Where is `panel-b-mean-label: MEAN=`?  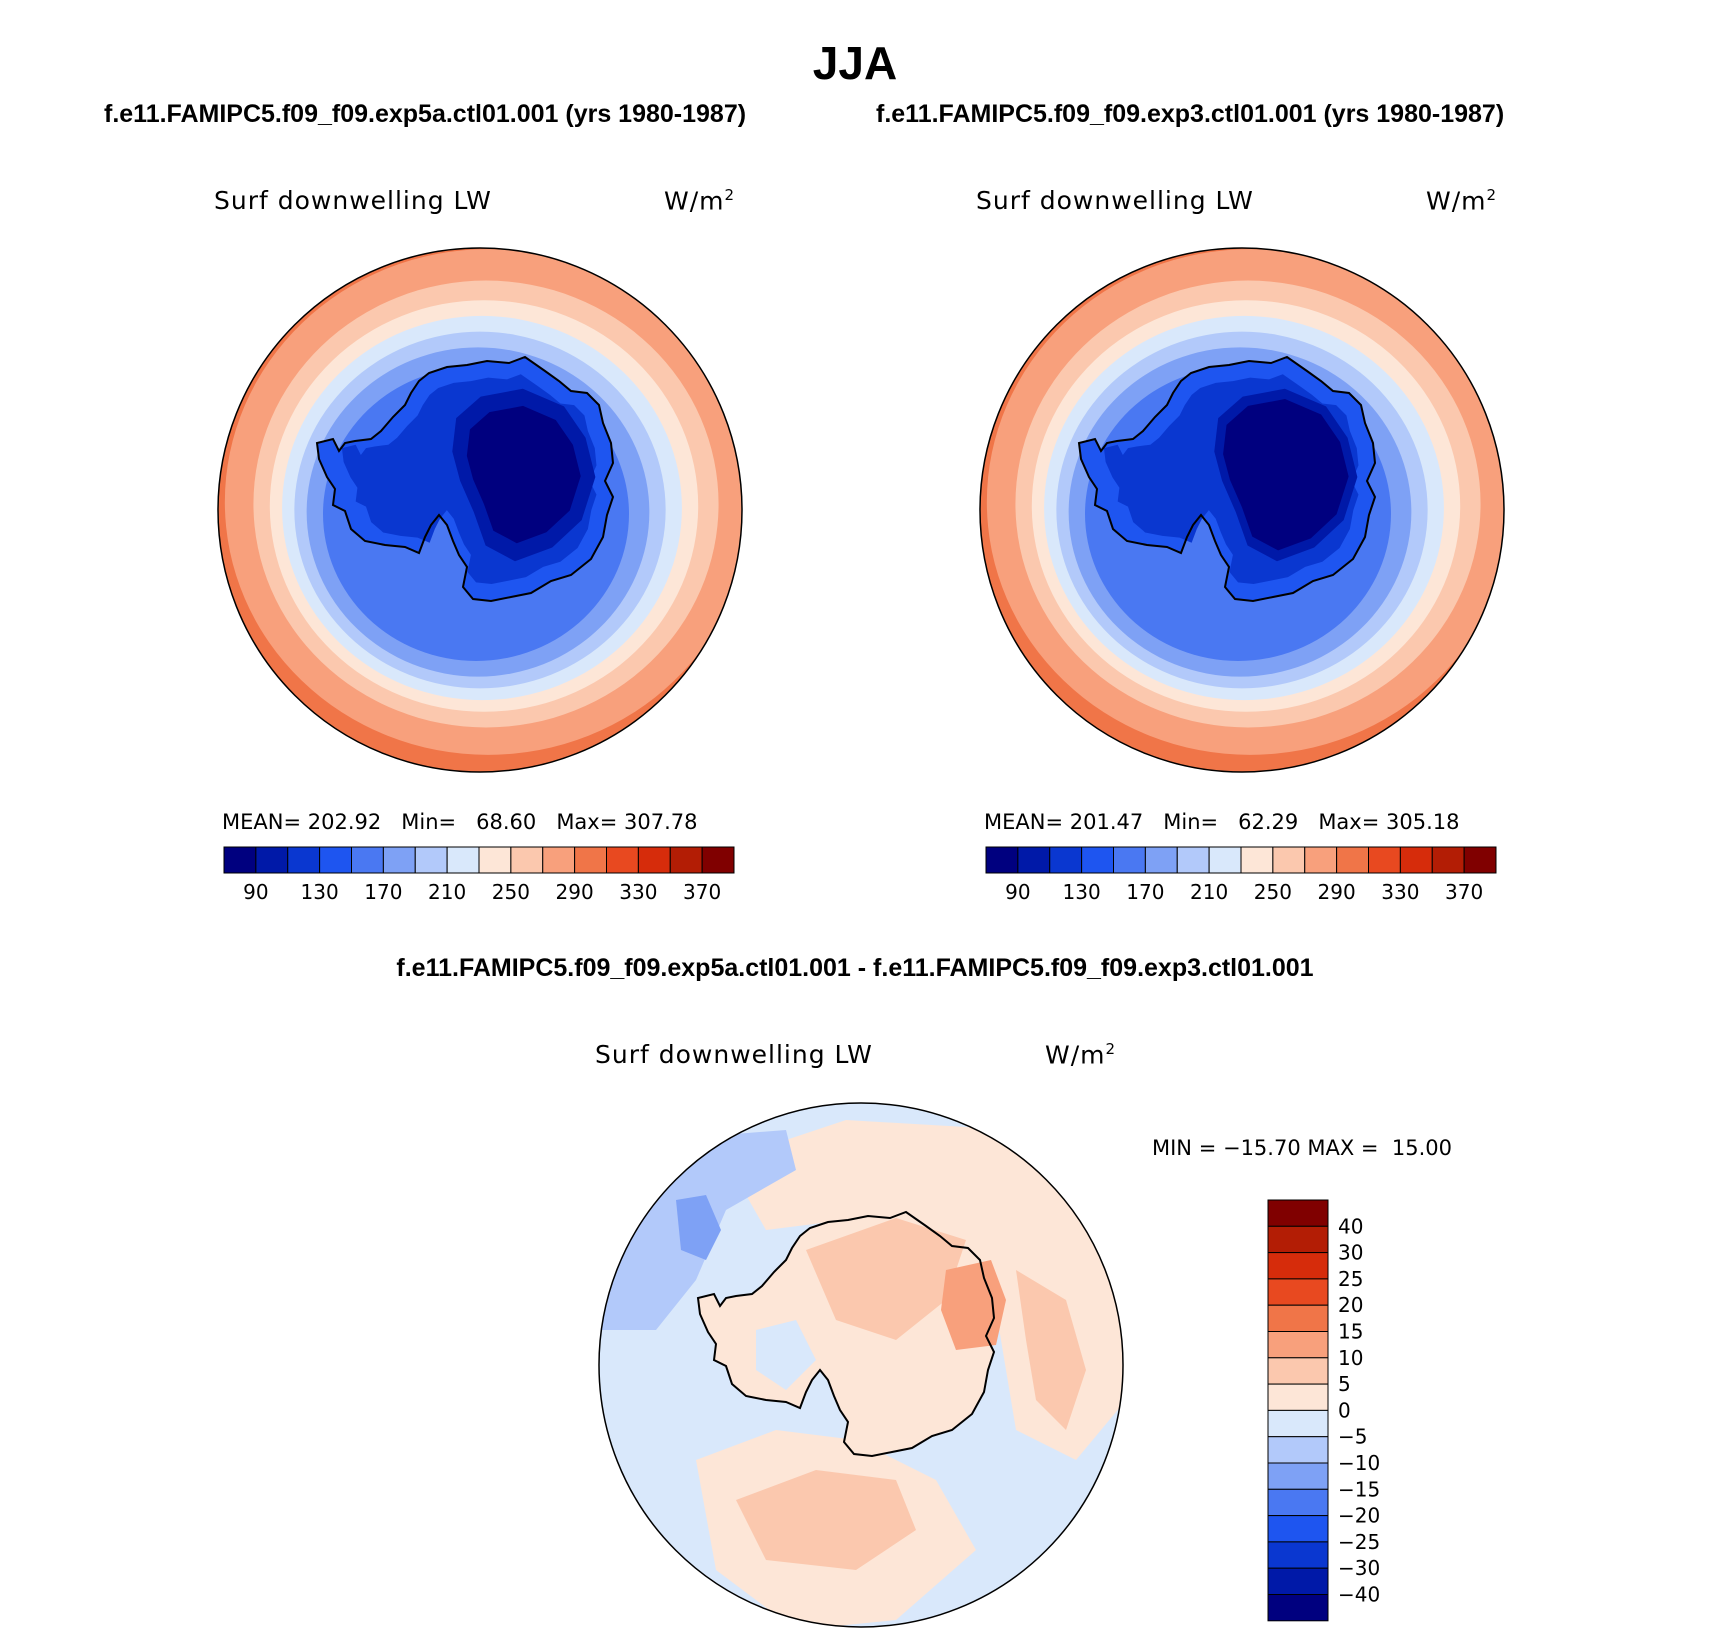 panel-b-mean-label: MEAN= is located at coordinates (1024, 822).